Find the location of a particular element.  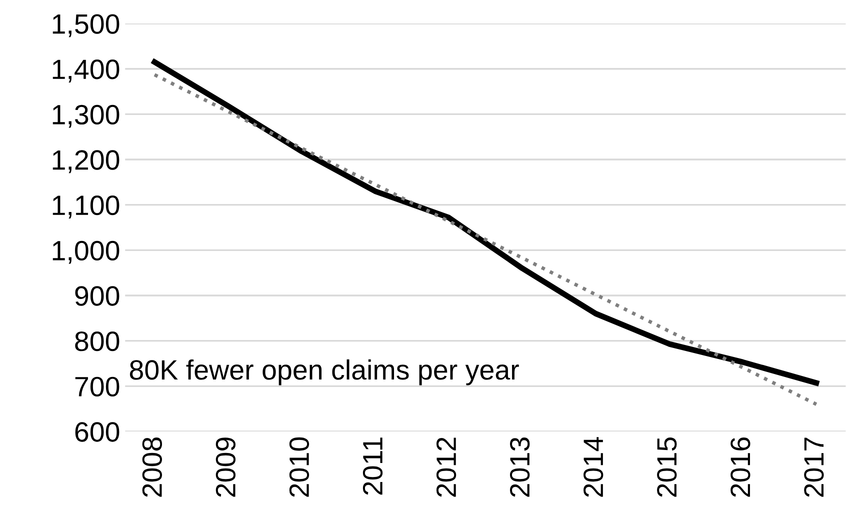

y-tick-label: 600 is located at coordinates (97, 432).